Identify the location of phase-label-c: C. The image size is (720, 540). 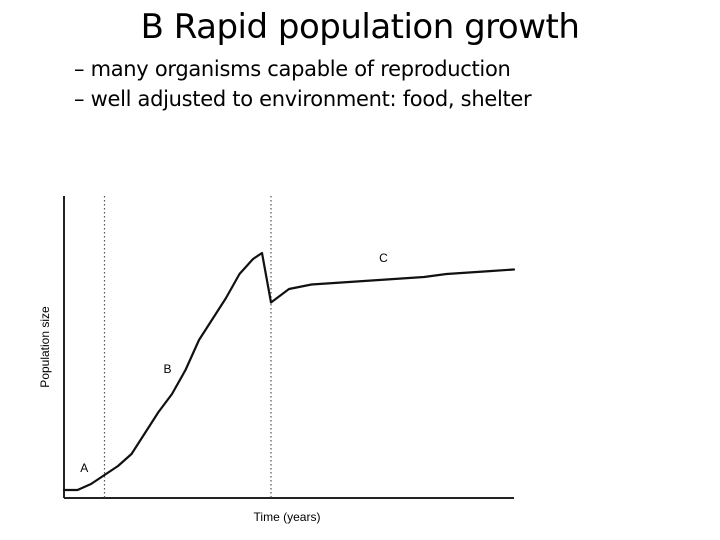
(383, 258).